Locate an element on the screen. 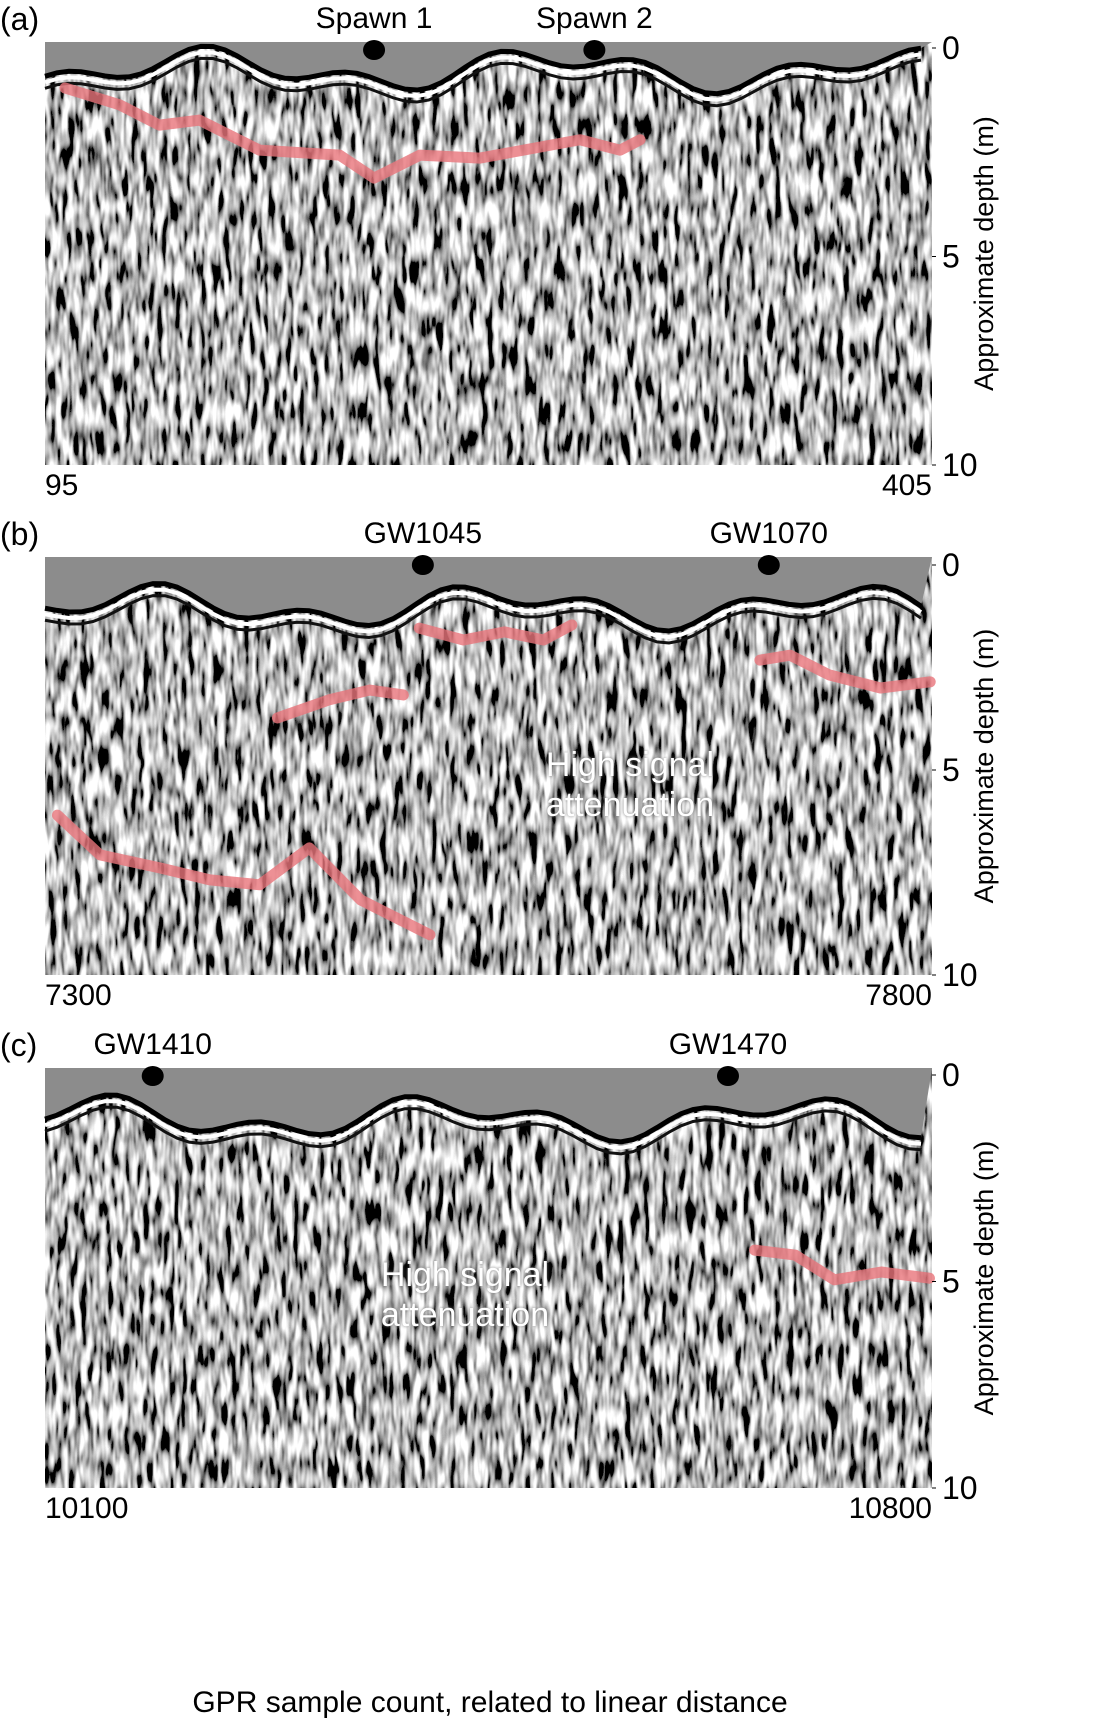  x-tick-label: 405 is located at coordinates (907, 485).